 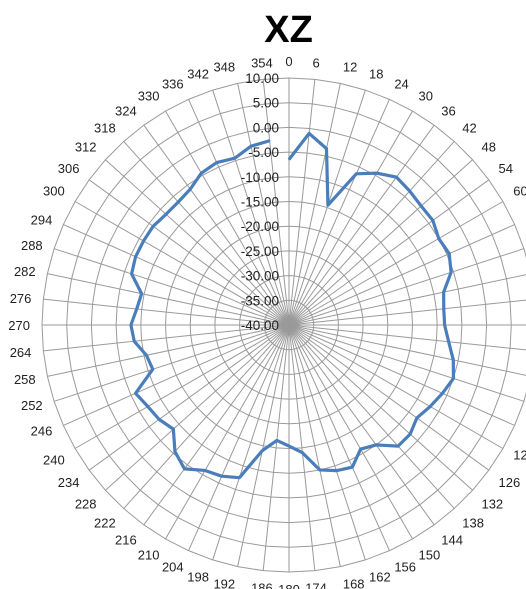 I want to click on angle-tick-label: 132, so click(x=492, y=503).